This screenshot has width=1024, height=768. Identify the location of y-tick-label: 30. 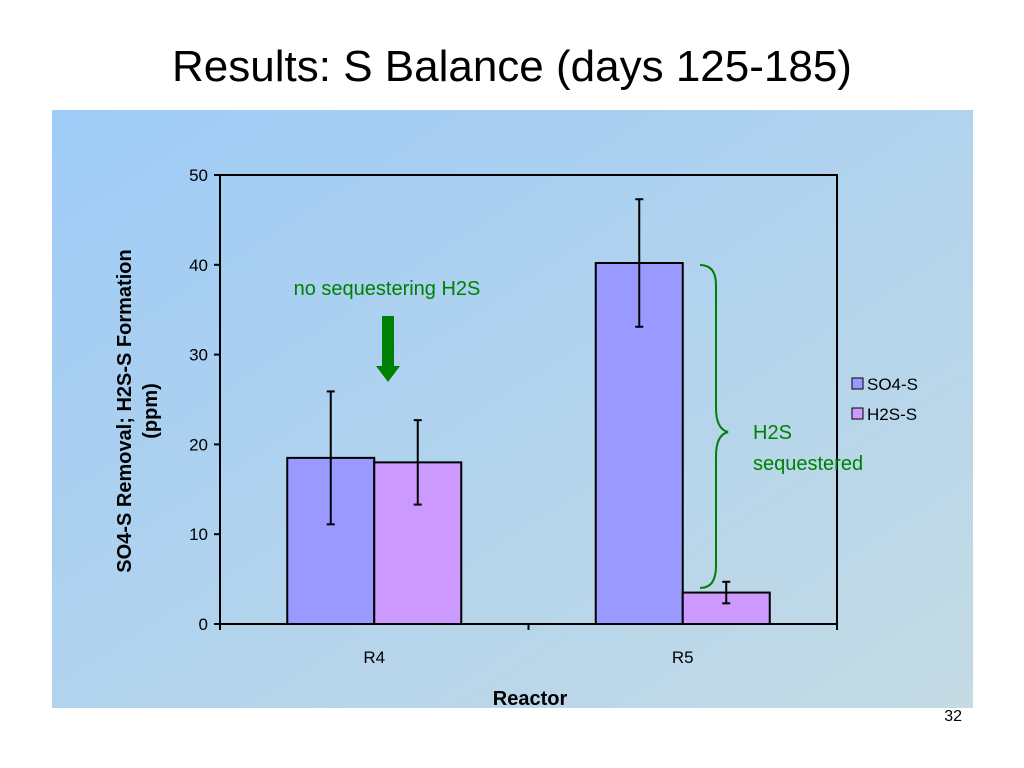
(198, 355).